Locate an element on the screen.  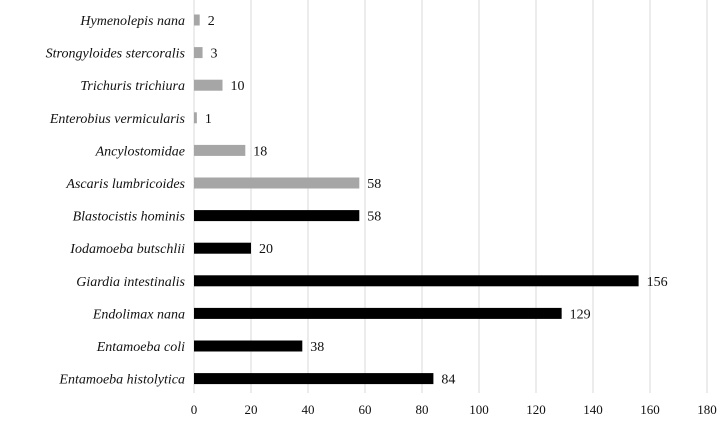
x-tick-label: 20 is located at coordinates (251, 409).